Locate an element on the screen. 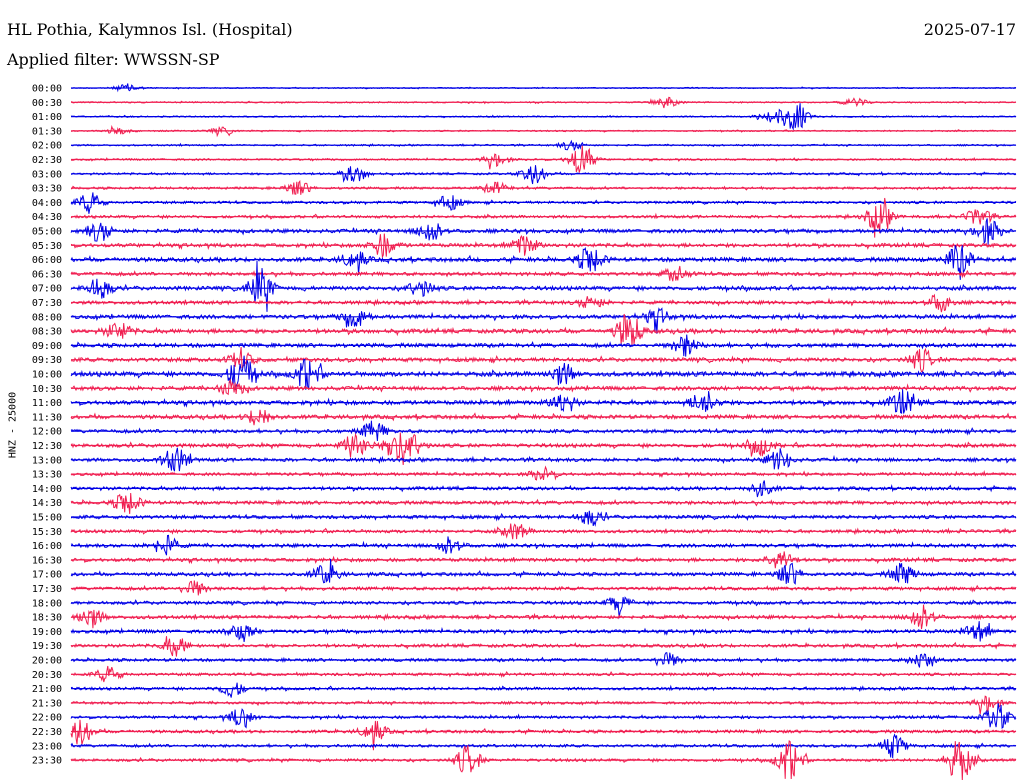 The width and height of the screenshot is (1024, 780). time-tick-label: 04:30 is located at coordinates (47, 217).